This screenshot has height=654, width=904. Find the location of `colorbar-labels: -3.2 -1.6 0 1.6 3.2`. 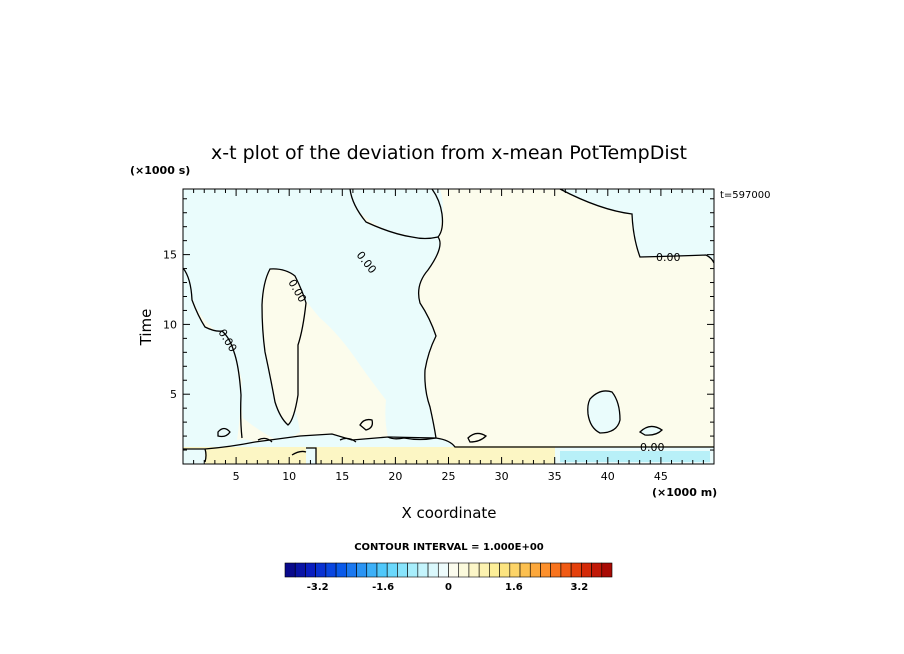

colorbar-labels: -3.2 -1.6 0 1.6 3.2 is located at coordinates (447, 587).